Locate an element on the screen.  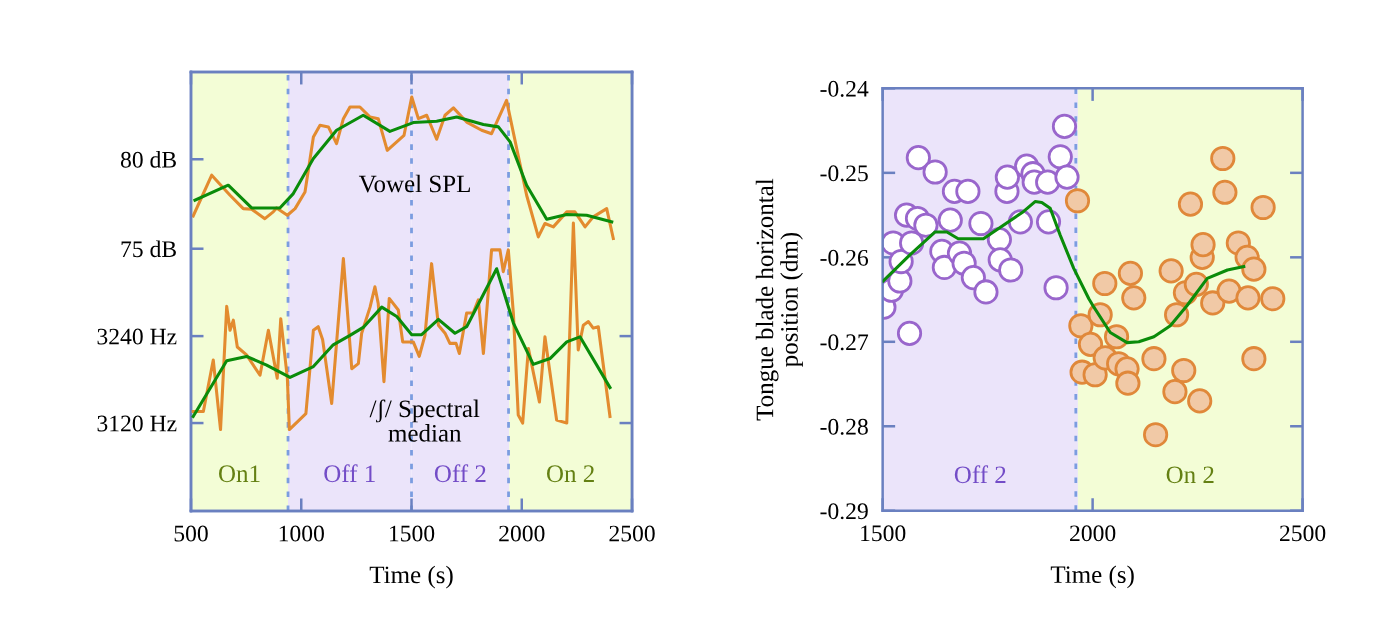
y-tick-label: -0.27 is located at coordinates (844, 342).